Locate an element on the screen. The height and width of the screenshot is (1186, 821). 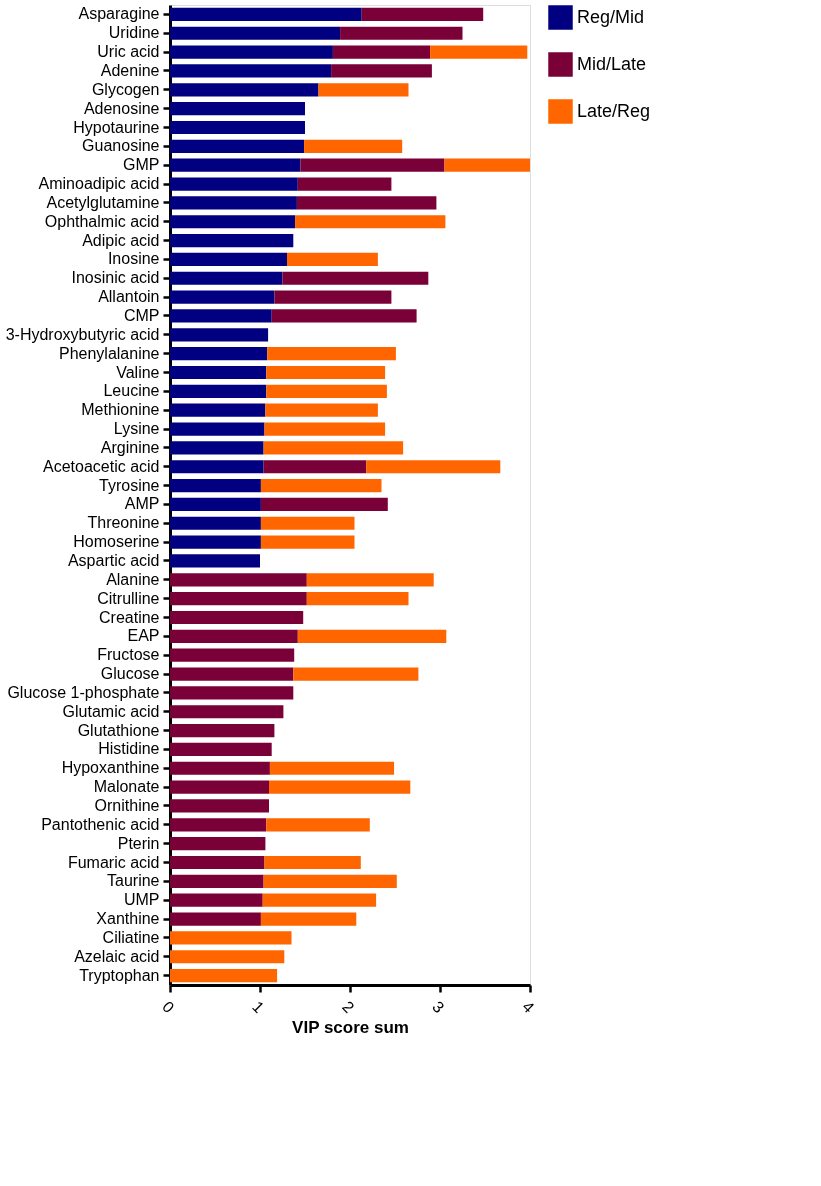
y-tick-label: Alanine is located at coordinates (133, 579).